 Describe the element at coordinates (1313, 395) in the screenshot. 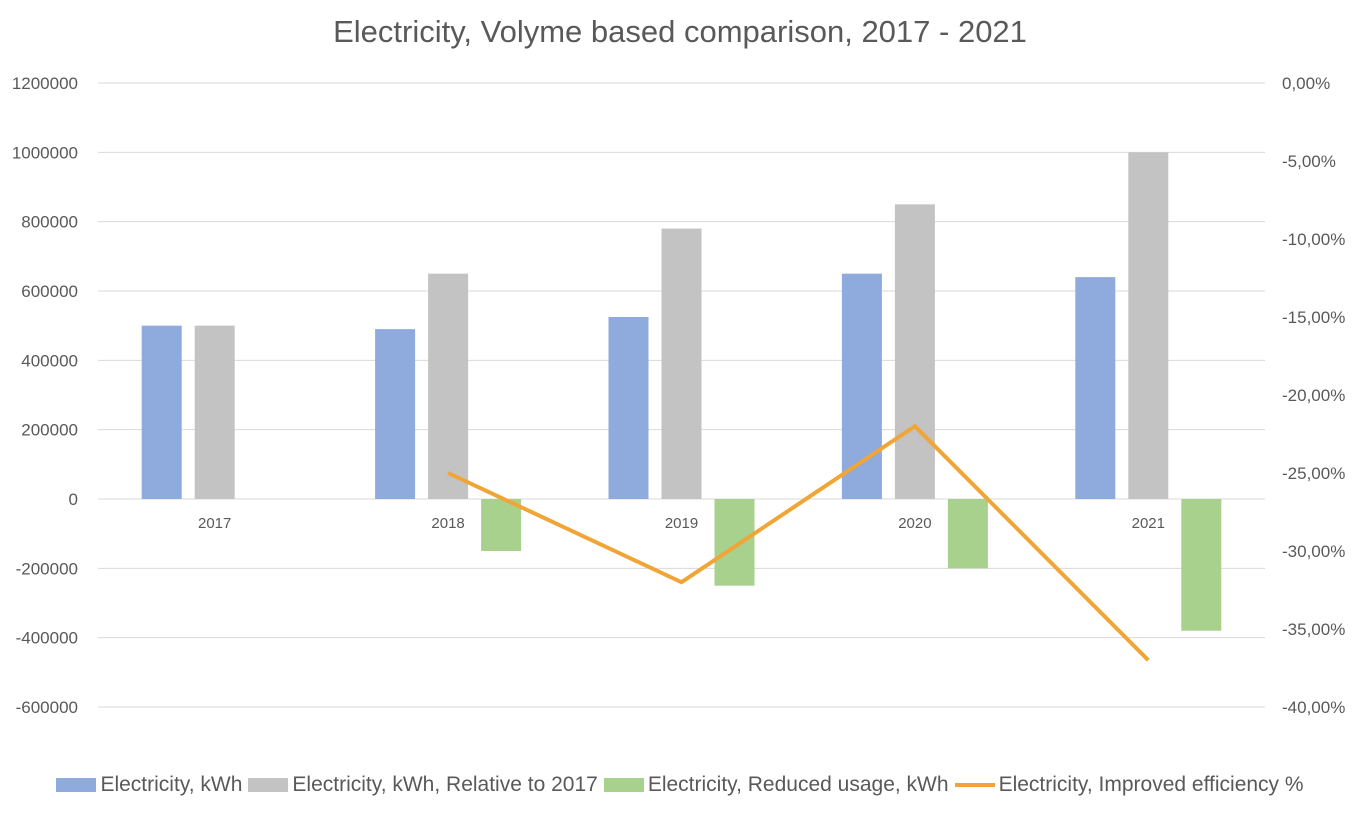

I see `y-right-tick-label: -20,00%` at that location.